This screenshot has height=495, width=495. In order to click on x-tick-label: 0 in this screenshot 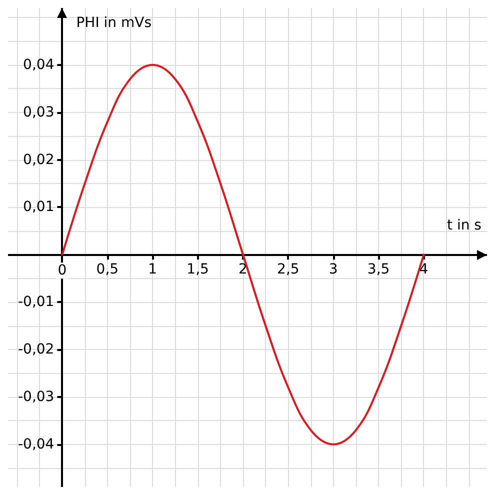, I will do `click(62, 270)`.